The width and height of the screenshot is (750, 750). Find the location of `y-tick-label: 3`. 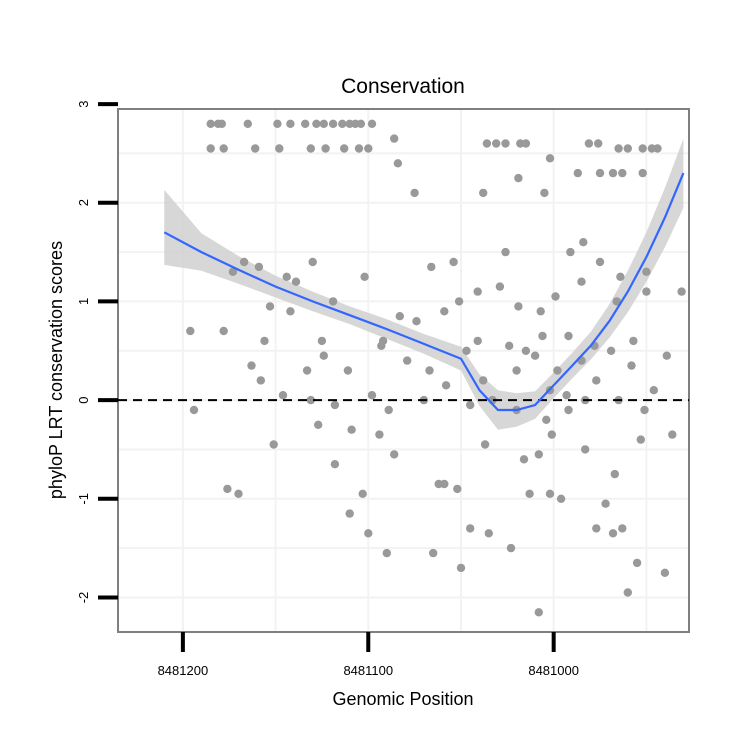

y-tick-label: 3 is located at coordinates (83, 103).